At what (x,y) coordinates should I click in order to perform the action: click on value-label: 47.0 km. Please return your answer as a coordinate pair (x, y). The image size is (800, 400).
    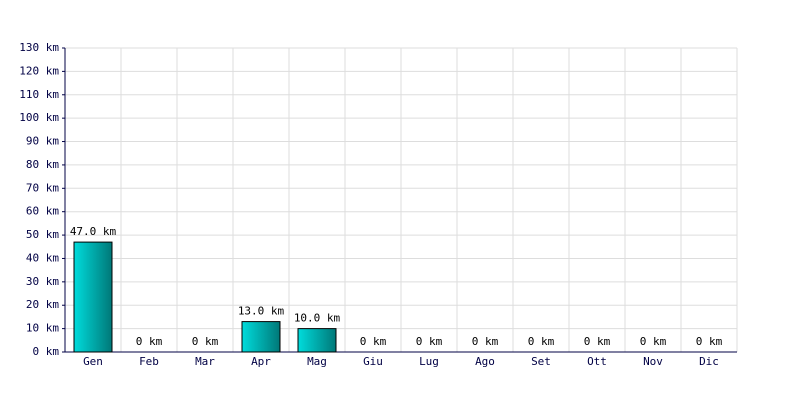
    Looking at the image, I should click on (93, 231).